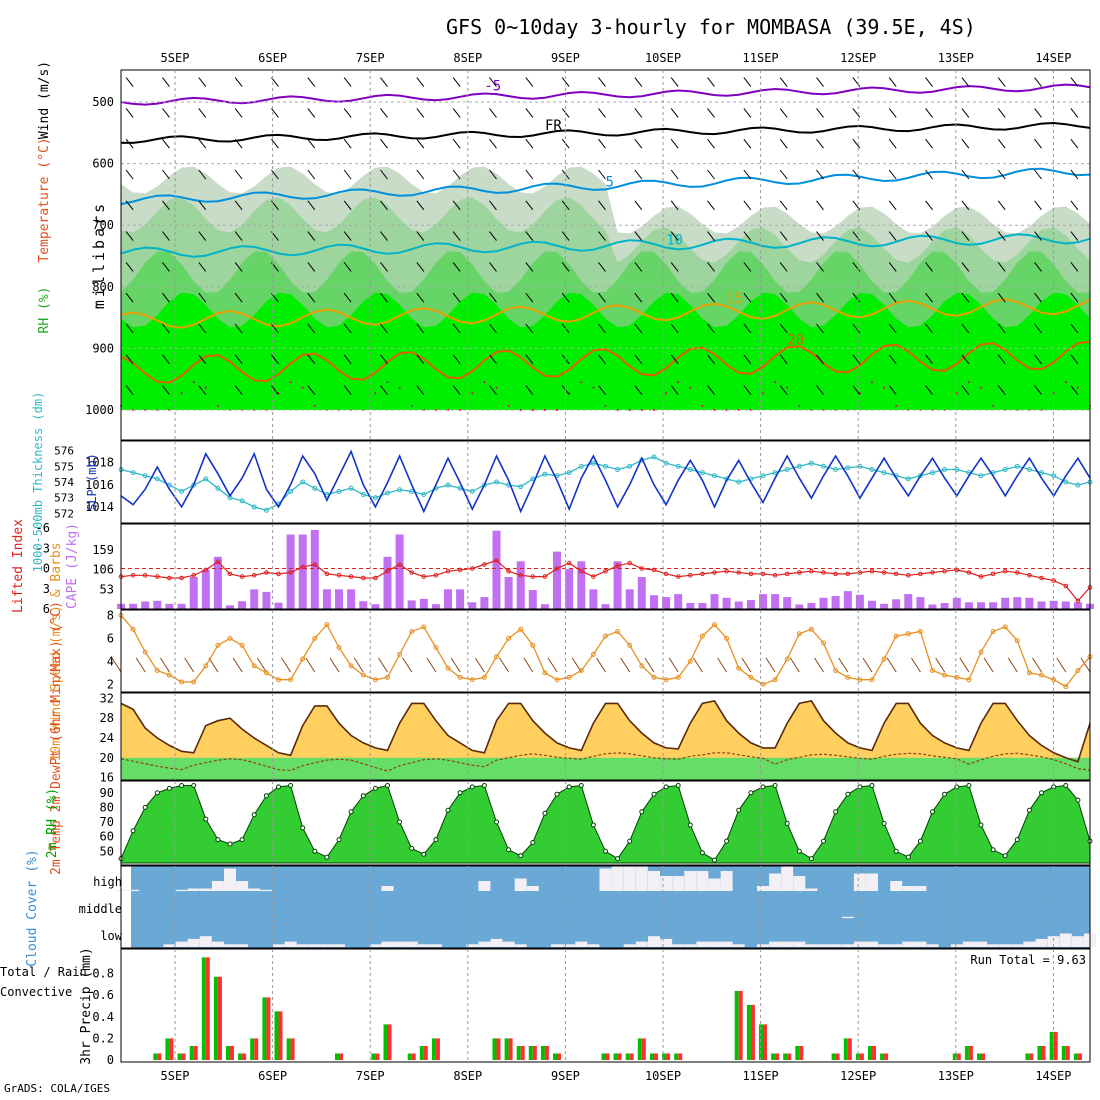  What do you see at coordinates (44, 199) in the screenshot?
I see `temperature-side-label: Temperature (°C)` at bounding box center [44, 199].